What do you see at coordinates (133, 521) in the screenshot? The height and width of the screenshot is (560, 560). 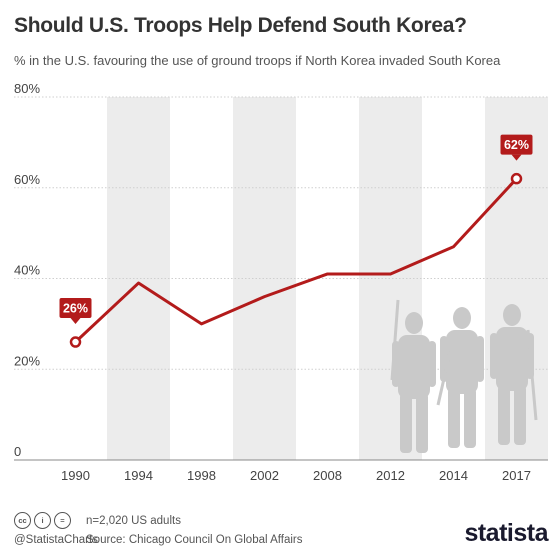 I see `sample-size-note: n=2,020 US adults` at bounding box center [133, 521].